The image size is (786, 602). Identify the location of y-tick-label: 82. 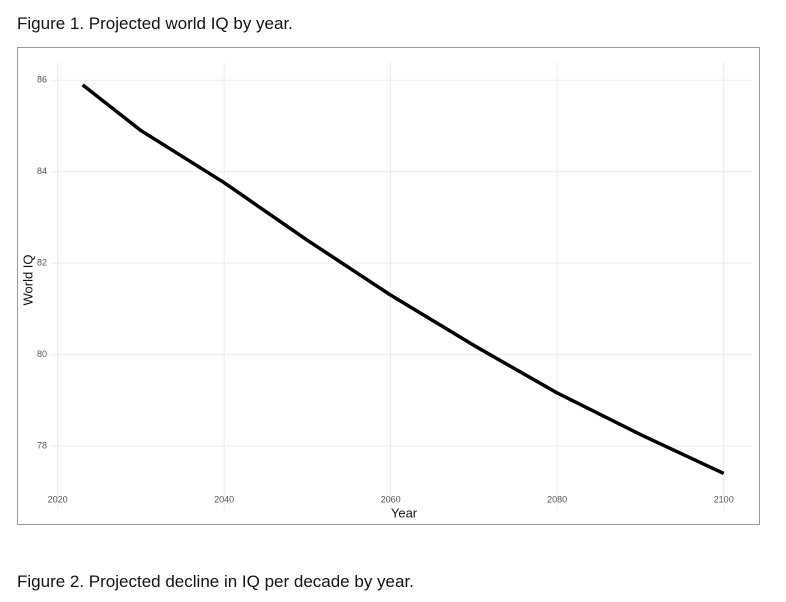
(42, 263).